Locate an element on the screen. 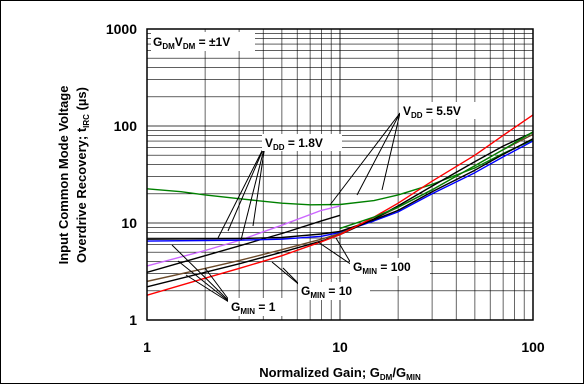  gmin-1-label-box is located at coordinates (260, 307).